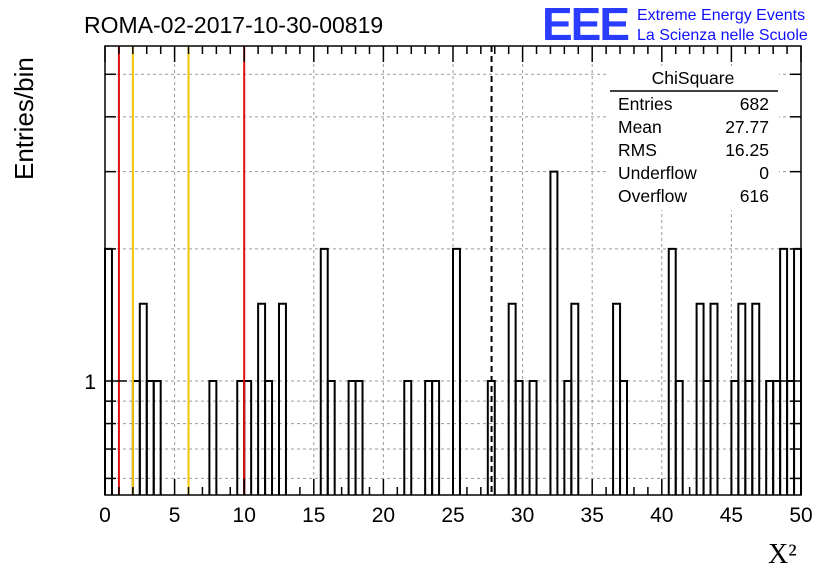 The image size is (836, 572). Describe the element at coordinates (640, 127) in the screenshot. I see `stats-mean-label: Mean` at that location.